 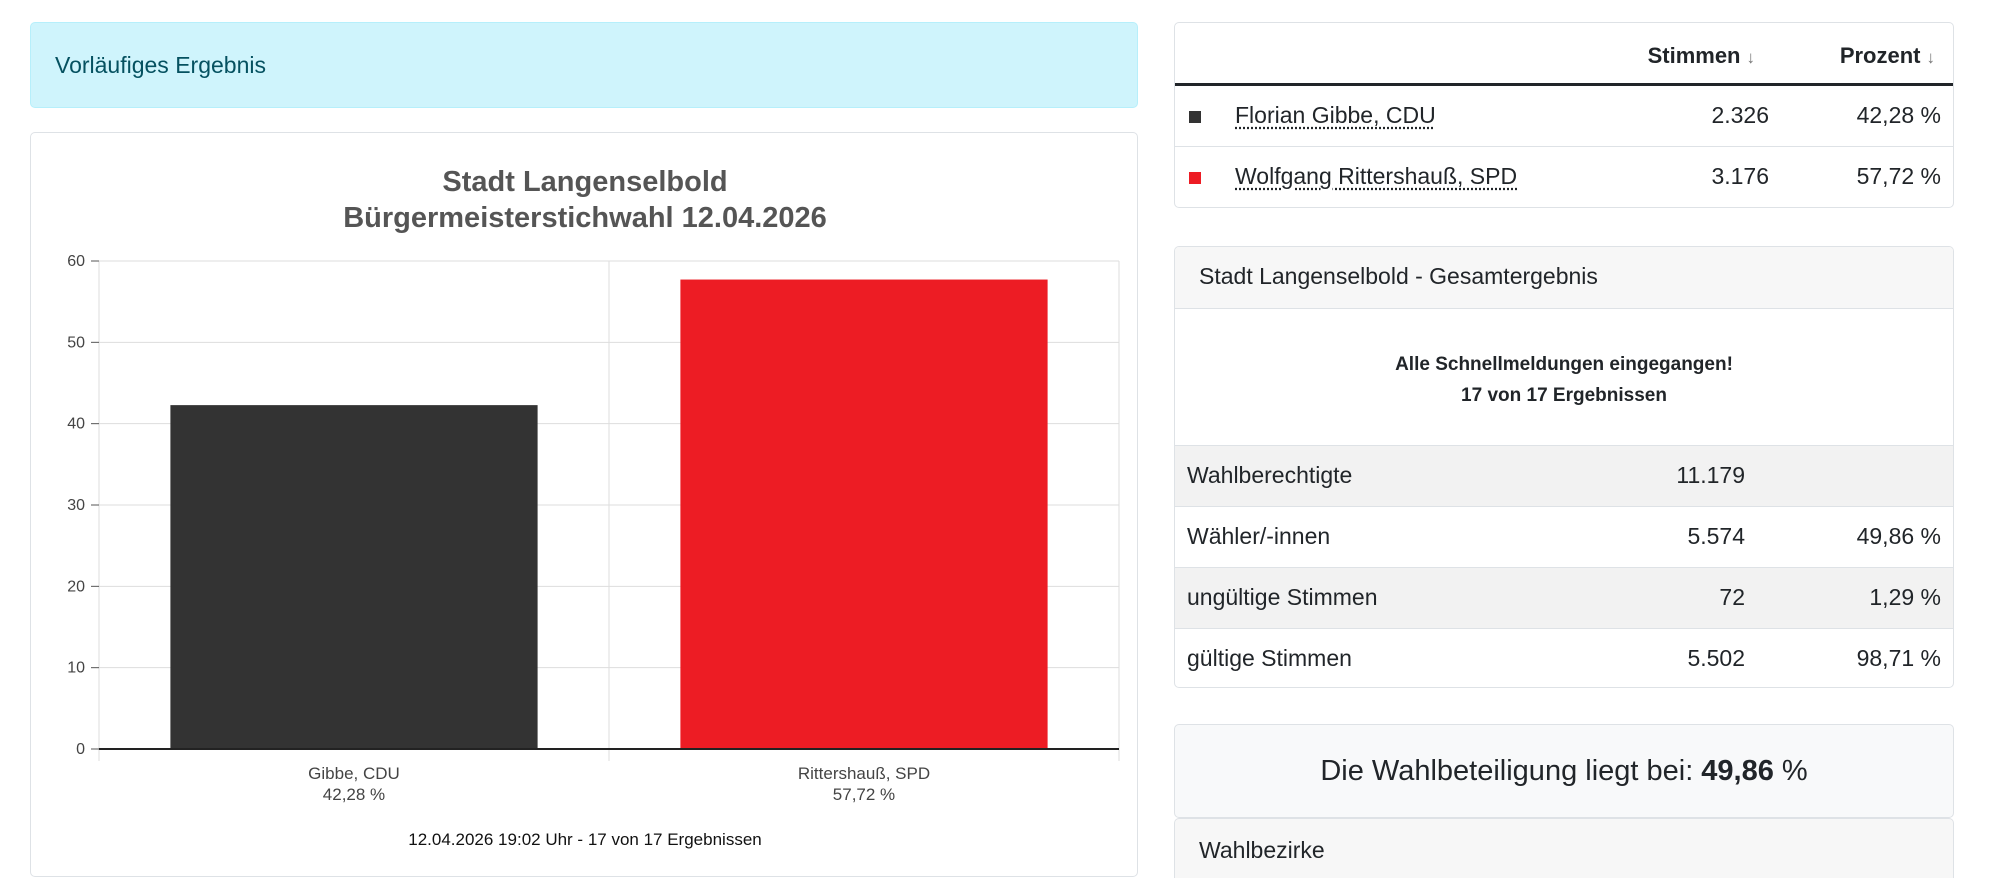 What do you see at coordinates (76, 424) in the screenshot?
I see `y-tick-label: 40` at bounding box center [76, 424].